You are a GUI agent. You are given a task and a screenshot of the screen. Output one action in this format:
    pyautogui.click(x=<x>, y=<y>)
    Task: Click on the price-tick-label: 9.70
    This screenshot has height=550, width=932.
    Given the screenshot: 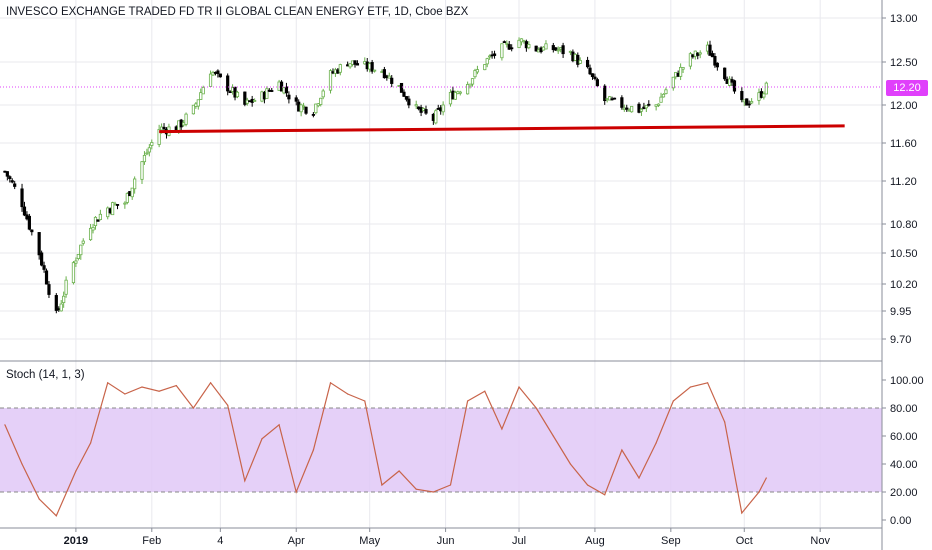 What is the action you would take?
    pyautogui.click(x=900, y=340)
    